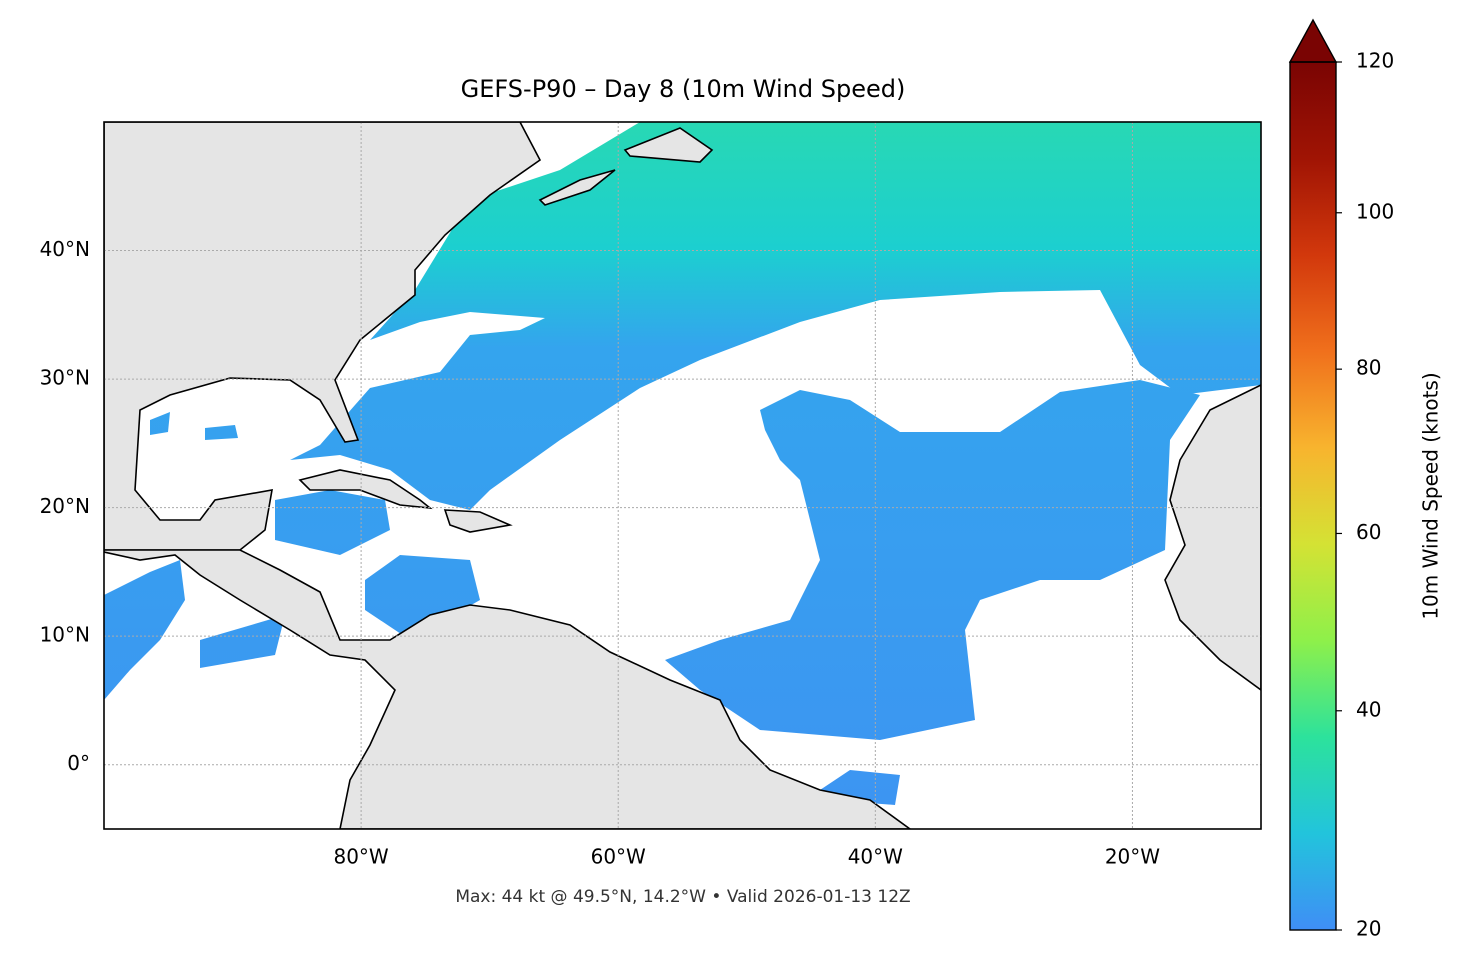 This screenshot has height=969, width=1466. What do you see at coordinates (360, 857) in the screenshot?
I see `x-tick-label: 80°W` at bounding box center [360, 857].